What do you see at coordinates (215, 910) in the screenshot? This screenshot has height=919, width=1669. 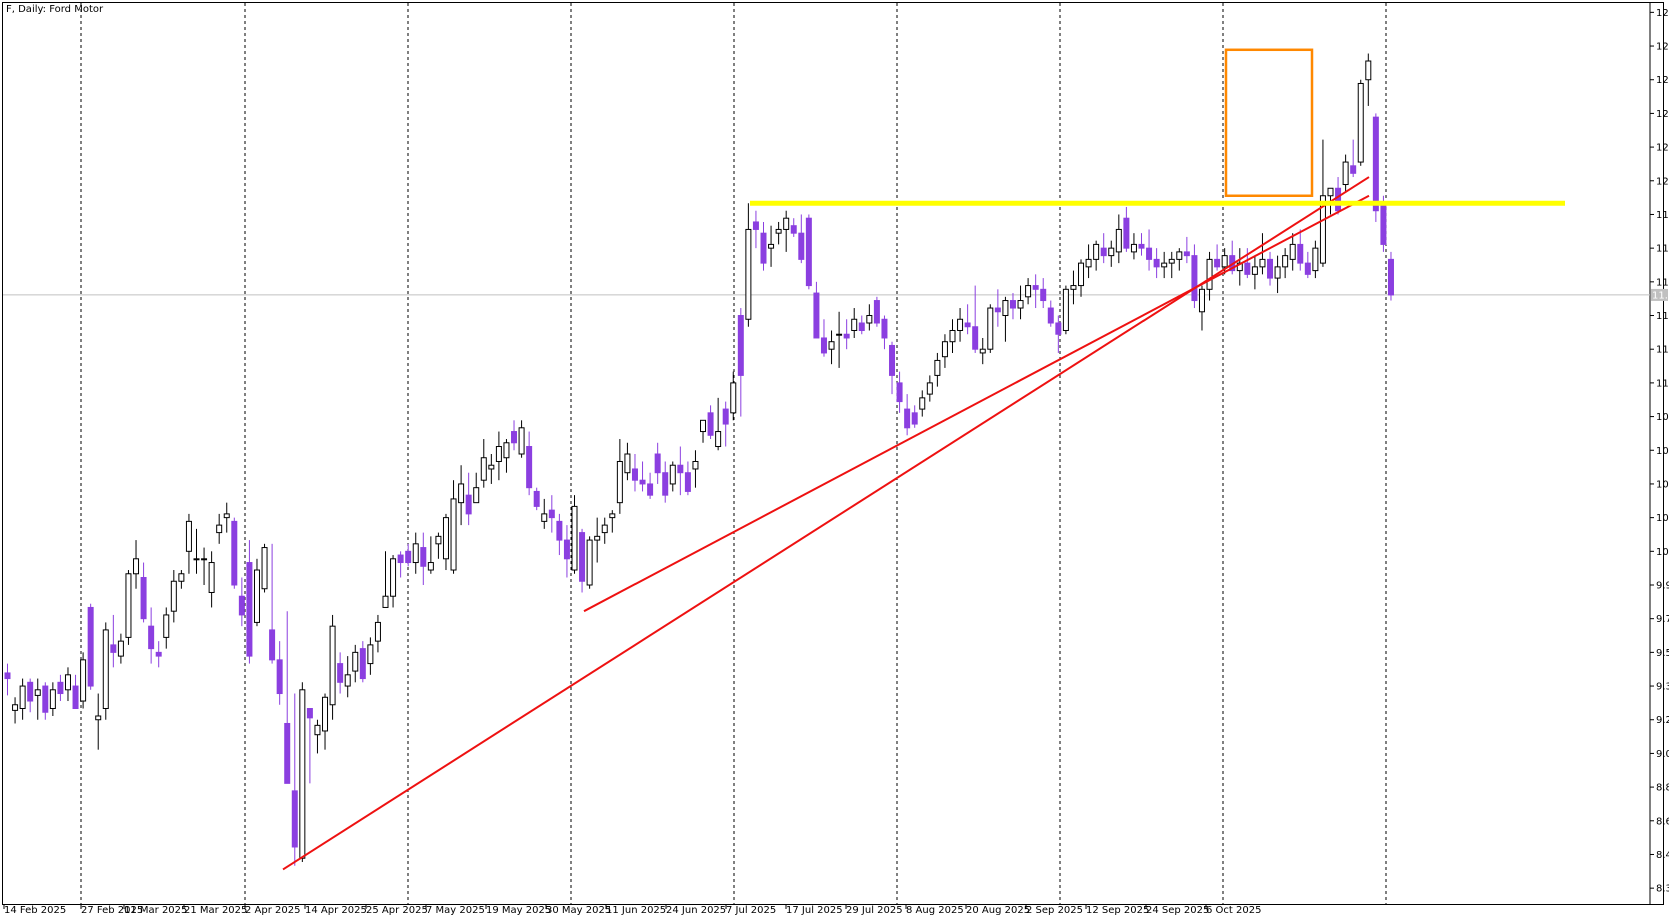 I see `x-tick-label: 21 Mar 2025` at bounding box center [215, 910].